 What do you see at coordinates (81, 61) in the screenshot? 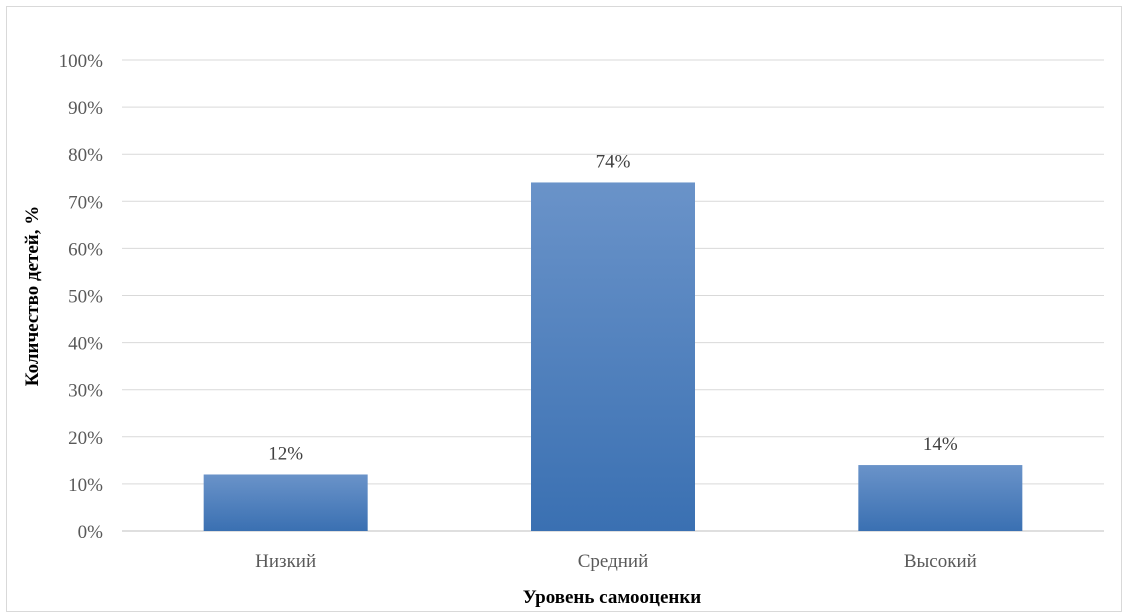
I see `y-tick-label: 100%` at bounding box center [81, 61].